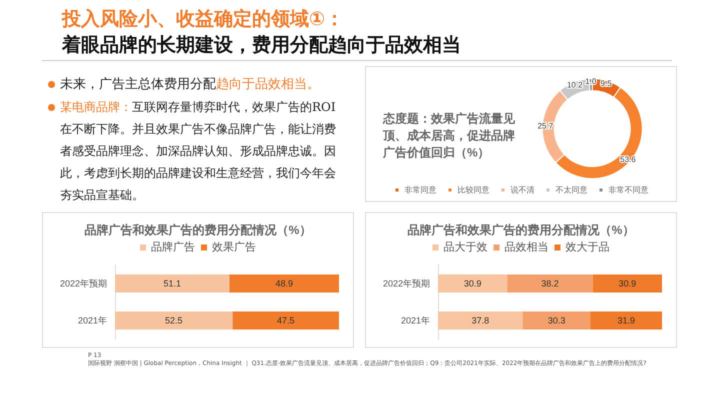 This screenshot has height=399, width=710. Describe the element at coordinates (174, 321) in the screenshot. I see `data-label: 52.5` at that location.